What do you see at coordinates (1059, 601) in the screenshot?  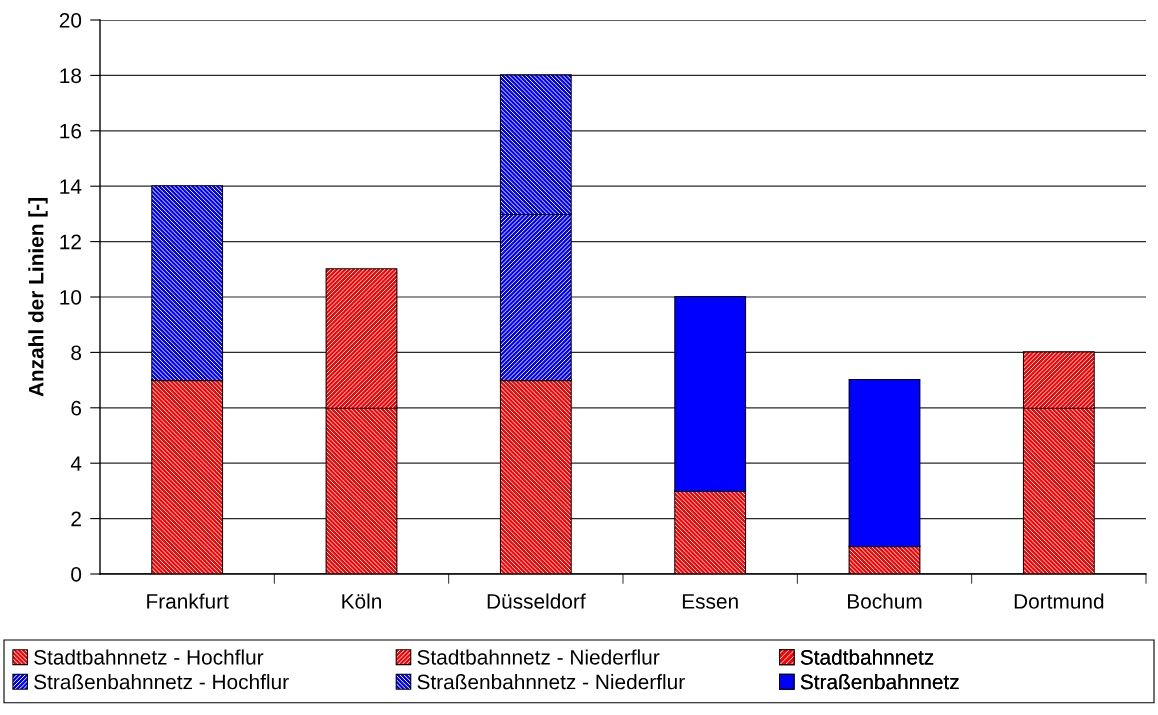 I see `x-tick-label: Dortmund` at bounding box center [1059, 601].